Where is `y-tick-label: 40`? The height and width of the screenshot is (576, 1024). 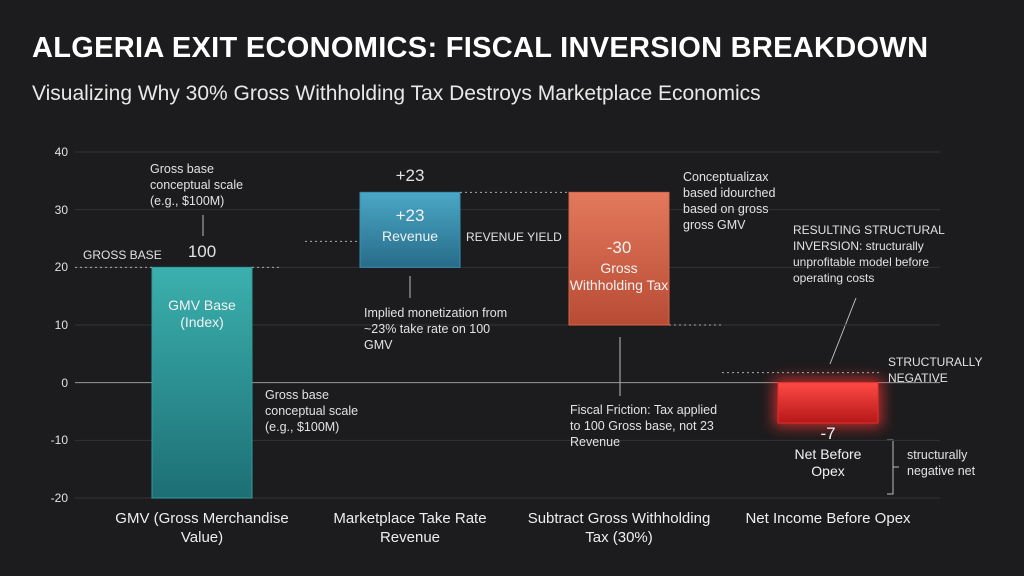
y-tick-label: 40 is located at coordinates (61, 152).